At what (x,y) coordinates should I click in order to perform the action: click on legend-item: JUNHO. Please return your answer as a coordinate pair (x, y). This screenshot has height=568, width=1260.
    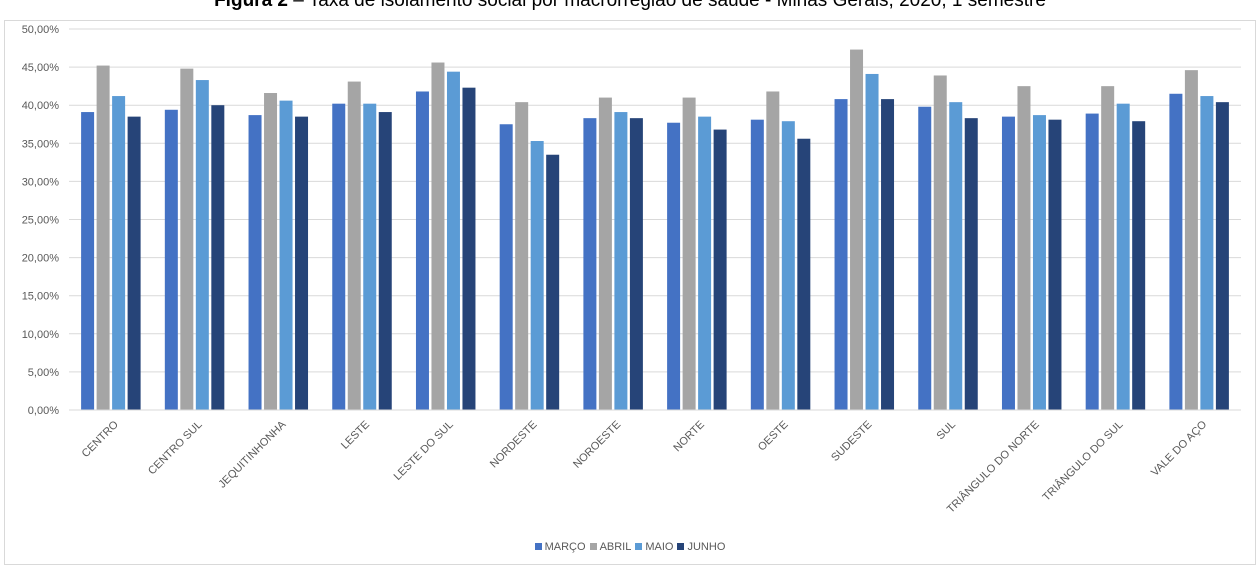
    Looking at the image, I should click on (701, 547).